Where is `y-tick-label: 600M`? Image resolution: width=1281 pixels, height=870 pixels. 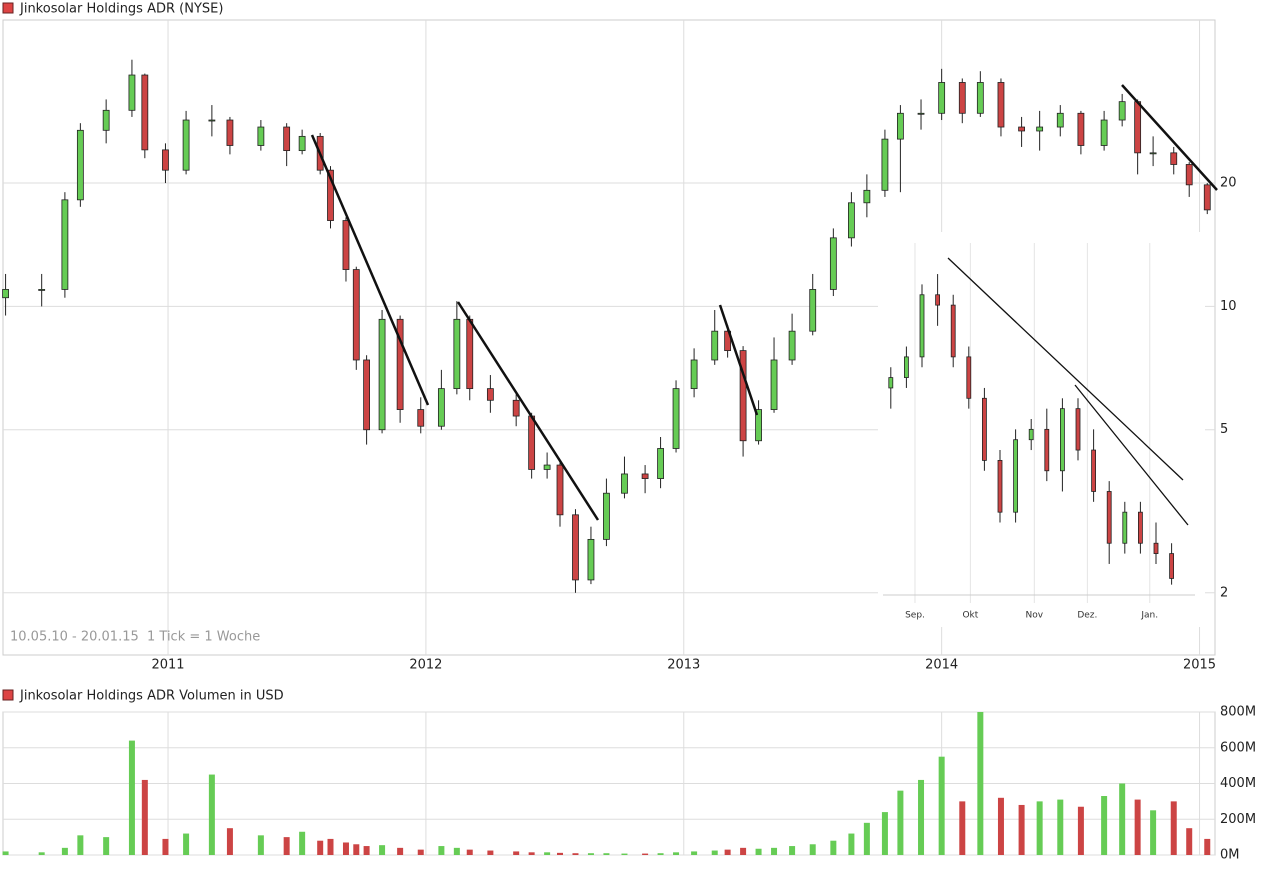
y-tick-label: 600M is located at coordinates (1238, 747).